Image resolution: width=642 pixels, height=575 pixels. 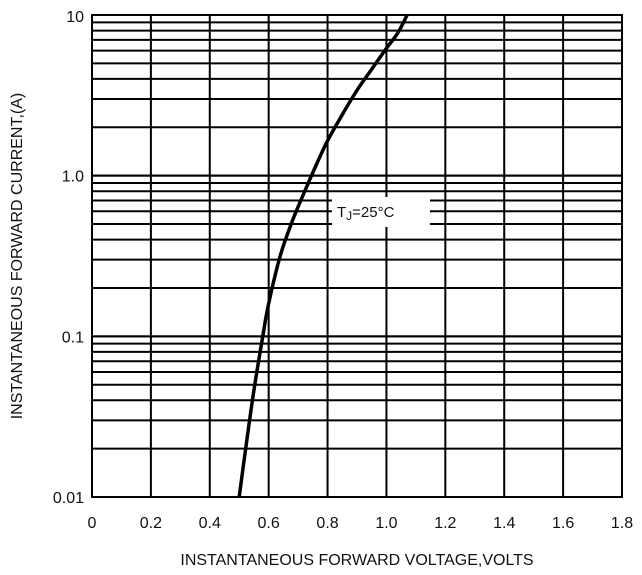 I want to click on x-tick-label: 1.6, so click(x=563, y=523).